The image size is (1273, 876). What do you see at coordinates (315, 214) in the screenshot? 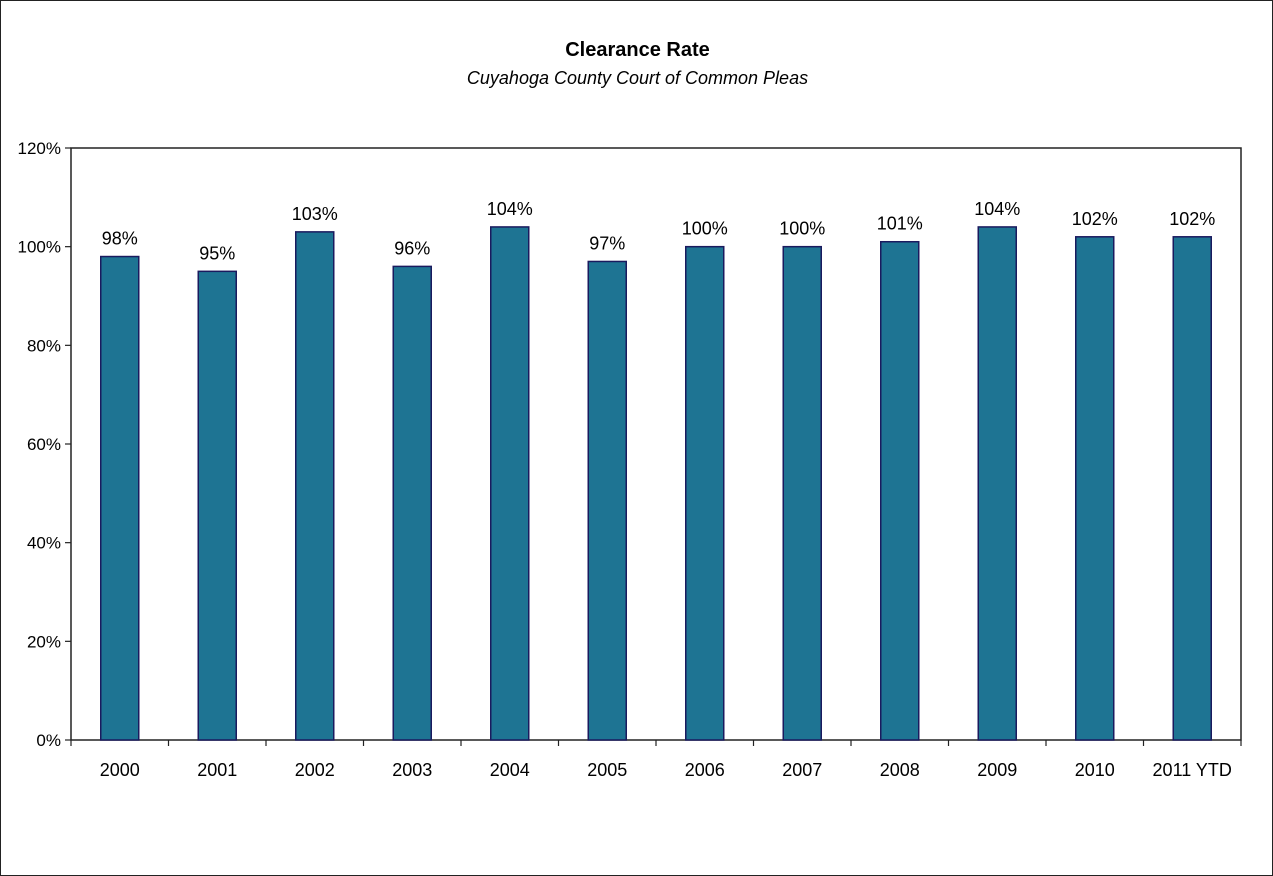
I see `data-label: 103%` at bounding box center [315, 214].